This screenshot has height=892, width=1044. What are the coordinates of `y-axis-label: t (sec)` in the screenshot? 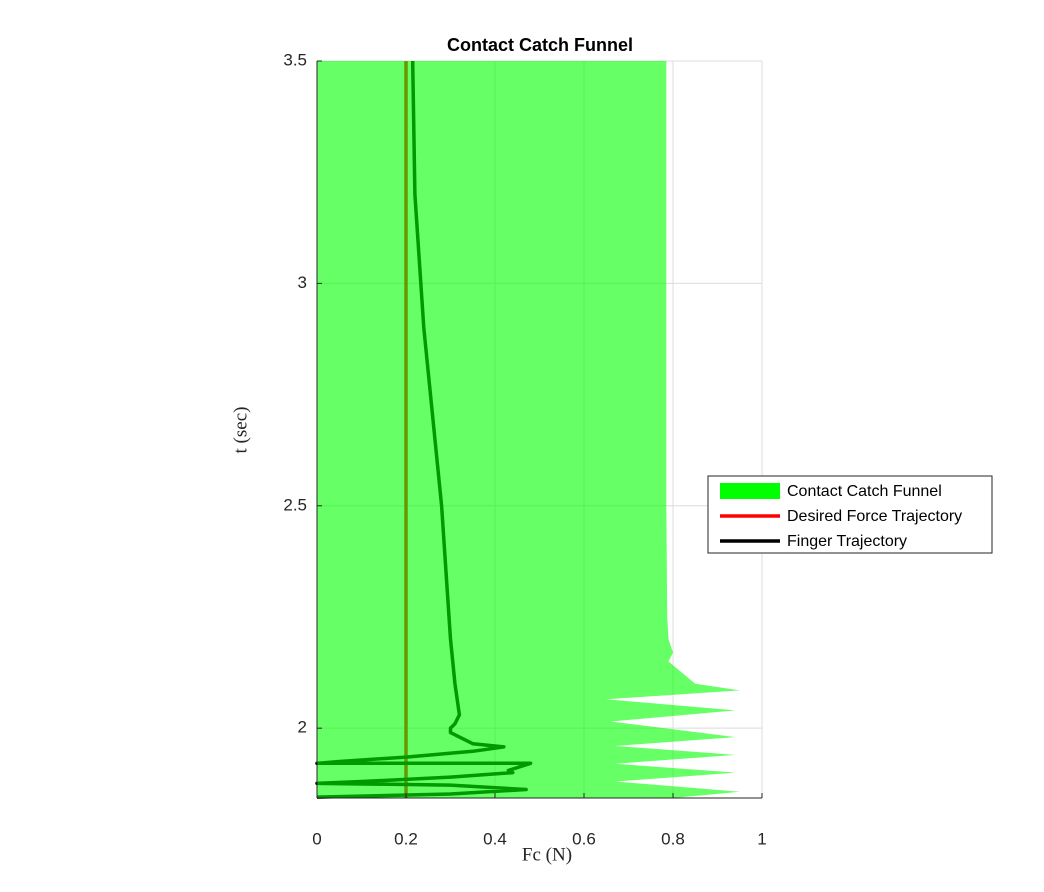 It's located at (240, 430).